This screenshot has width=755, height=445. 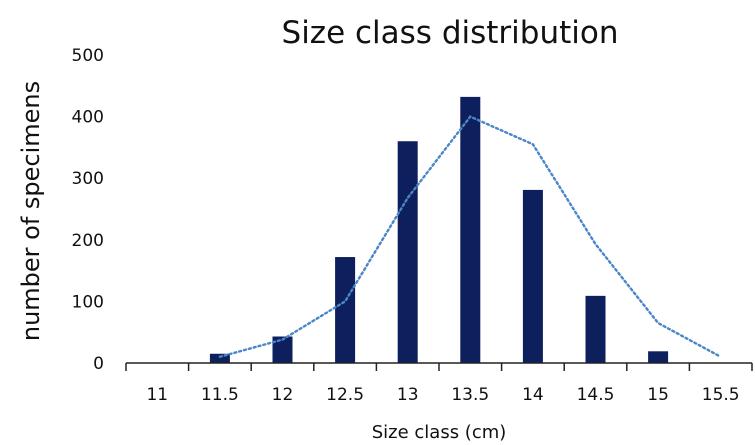 I want to click on y-tick-label: 500, so click(x=88, y=56).